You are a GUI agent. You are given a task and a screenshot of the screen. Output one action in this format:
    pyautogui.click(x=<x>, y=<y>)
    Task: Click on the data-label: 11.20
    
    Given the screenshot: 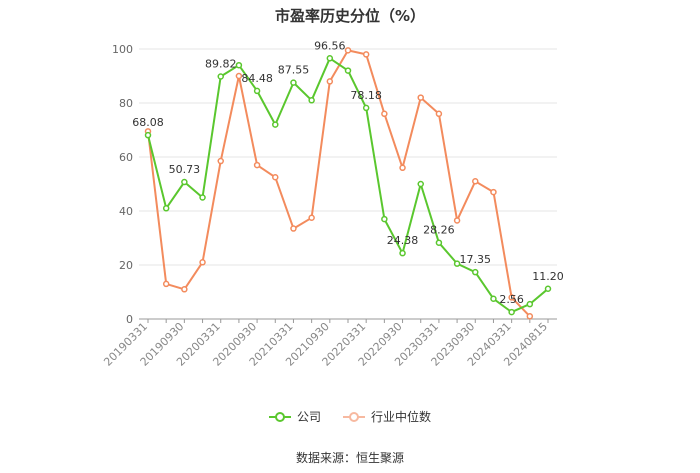 What is the action you would take?
    pyautogui.click(x=548, y=276)
    